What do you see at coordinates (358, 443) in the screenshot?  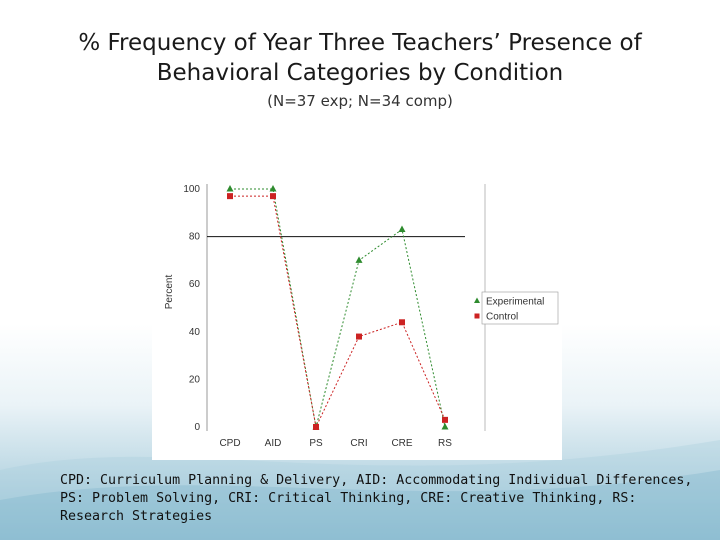 I see `x-tick-label-cri: CRI` at bounding box center [358, 443].